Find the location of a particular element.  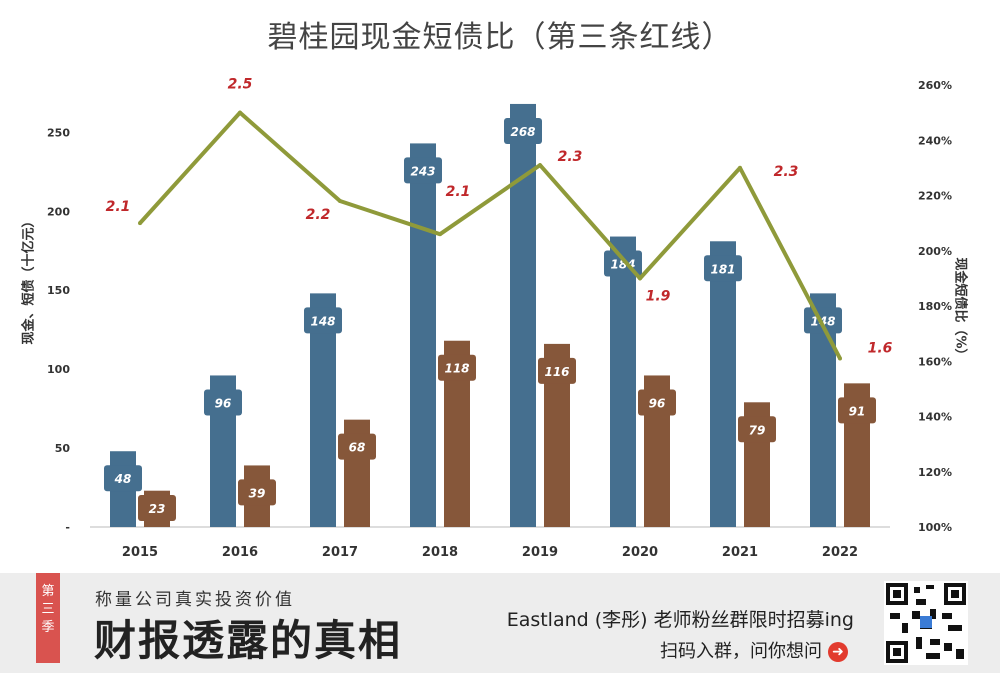

right-tick-label: 160% is located at coordinates (935, 361).